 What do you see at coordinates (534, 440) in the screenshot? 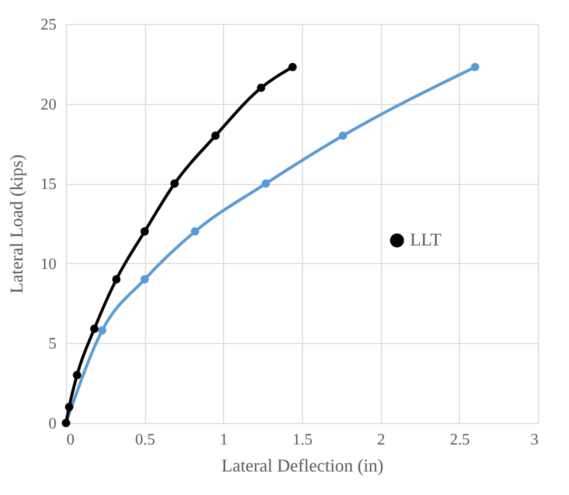
I see `x-tick-label: 3` at bounding box center [534, 440].